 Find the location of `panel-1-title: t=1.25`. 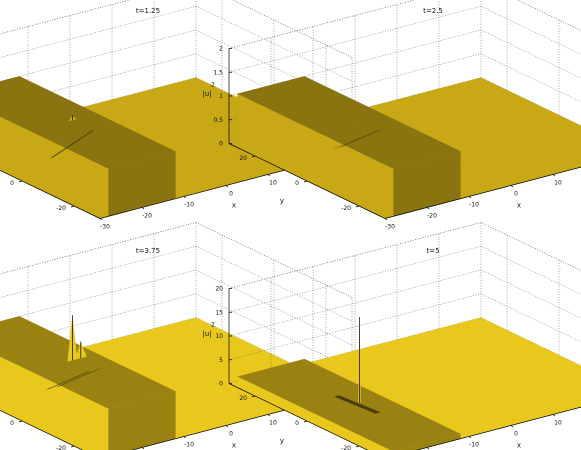

panel-1-title: t=1.25 is located at coordinates (148, 11).